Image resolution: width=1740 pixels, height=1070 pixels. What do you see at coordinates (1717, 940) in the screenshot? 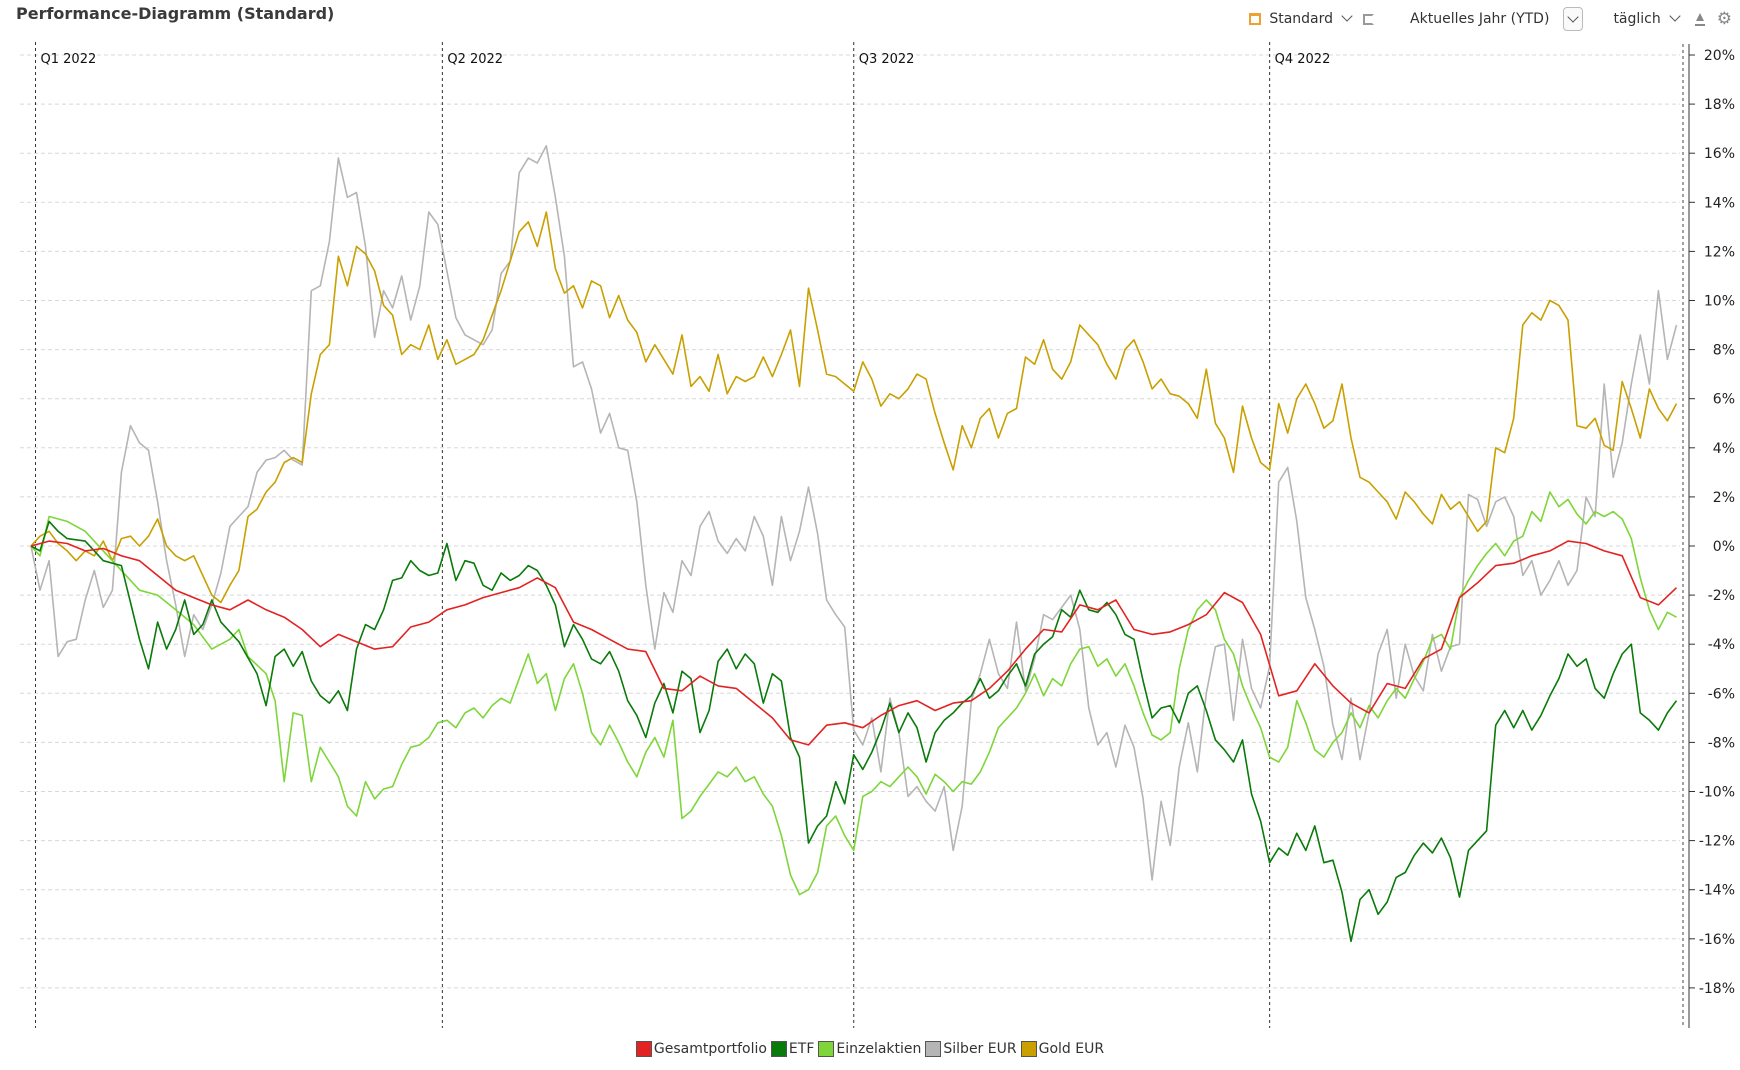
I see `y-tick-label: -16%` at bounding box center [1717, 940].